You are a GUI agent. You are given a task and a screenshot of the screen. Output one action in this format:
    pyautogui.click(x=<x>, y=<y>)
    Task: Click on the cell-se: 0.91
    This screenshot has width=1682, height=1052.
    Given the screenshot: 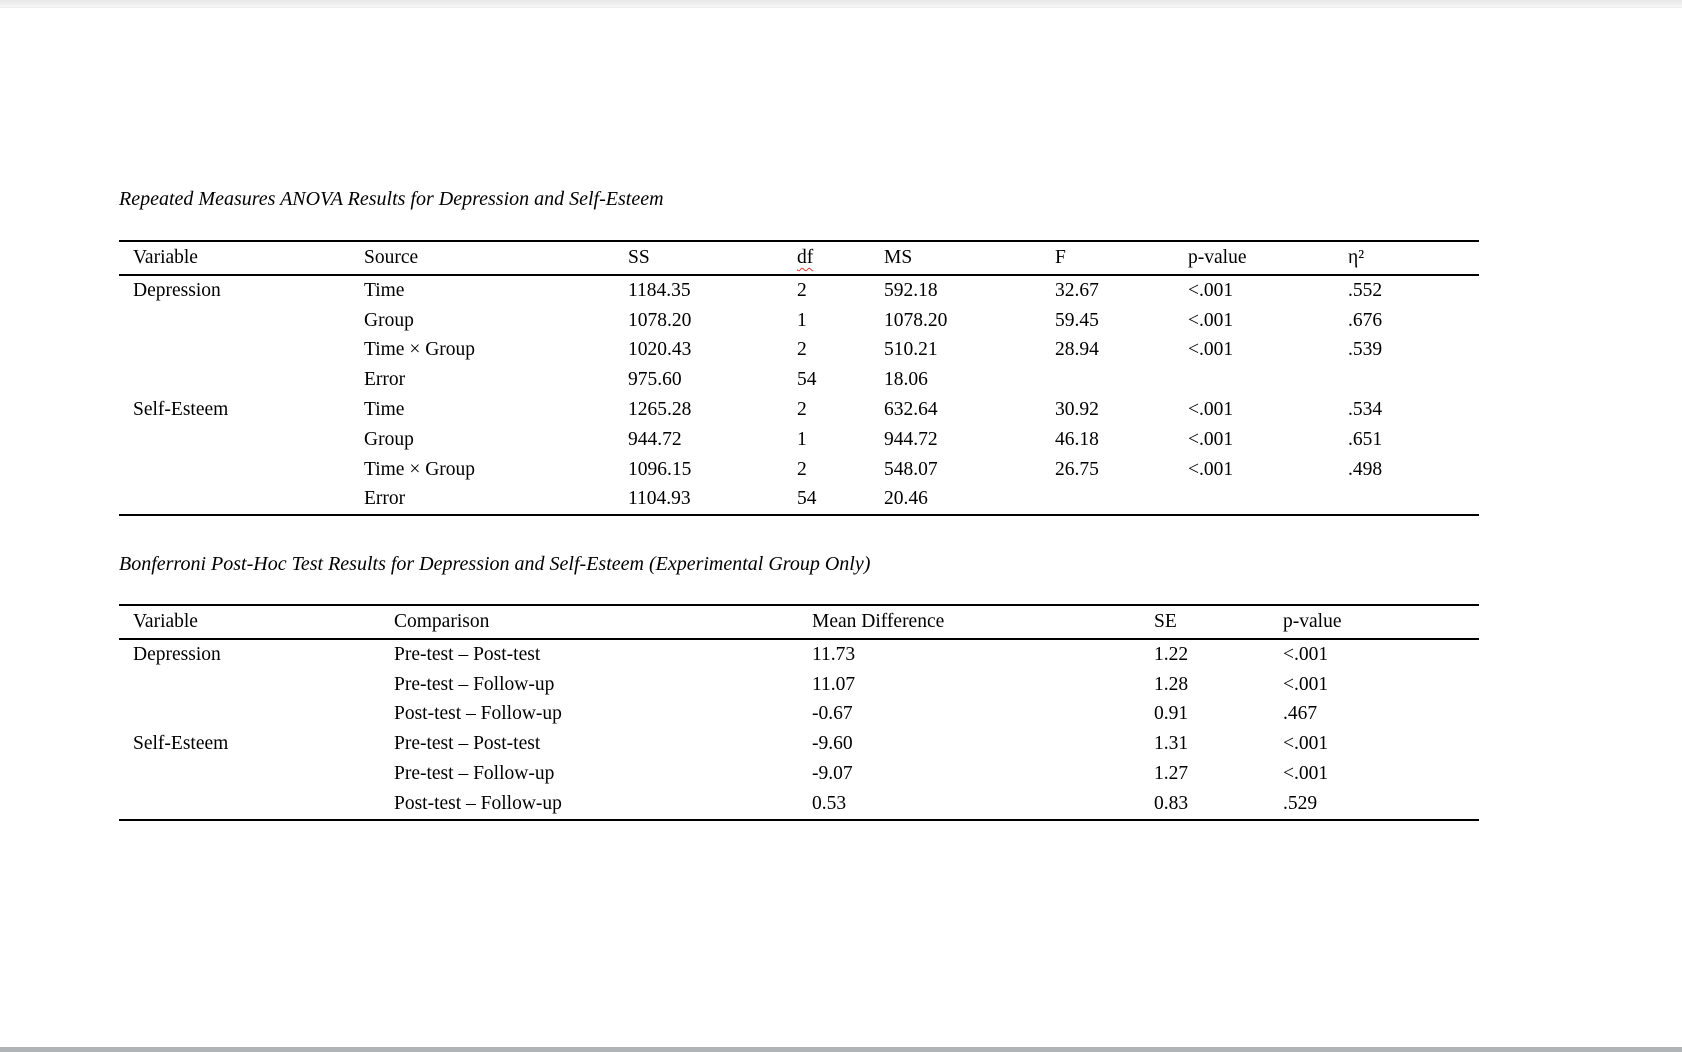 What is the action you would take?
    pyautogui.click(x=1171, y=714)
    